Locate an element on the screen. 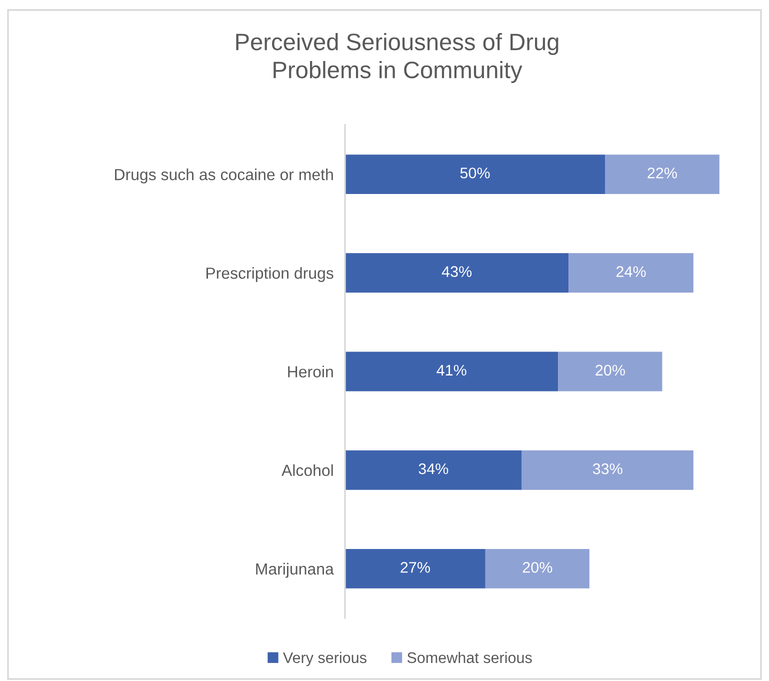 This screenshot has height=681, width=769. data-label: 22% is located at coordinates (662, 173).